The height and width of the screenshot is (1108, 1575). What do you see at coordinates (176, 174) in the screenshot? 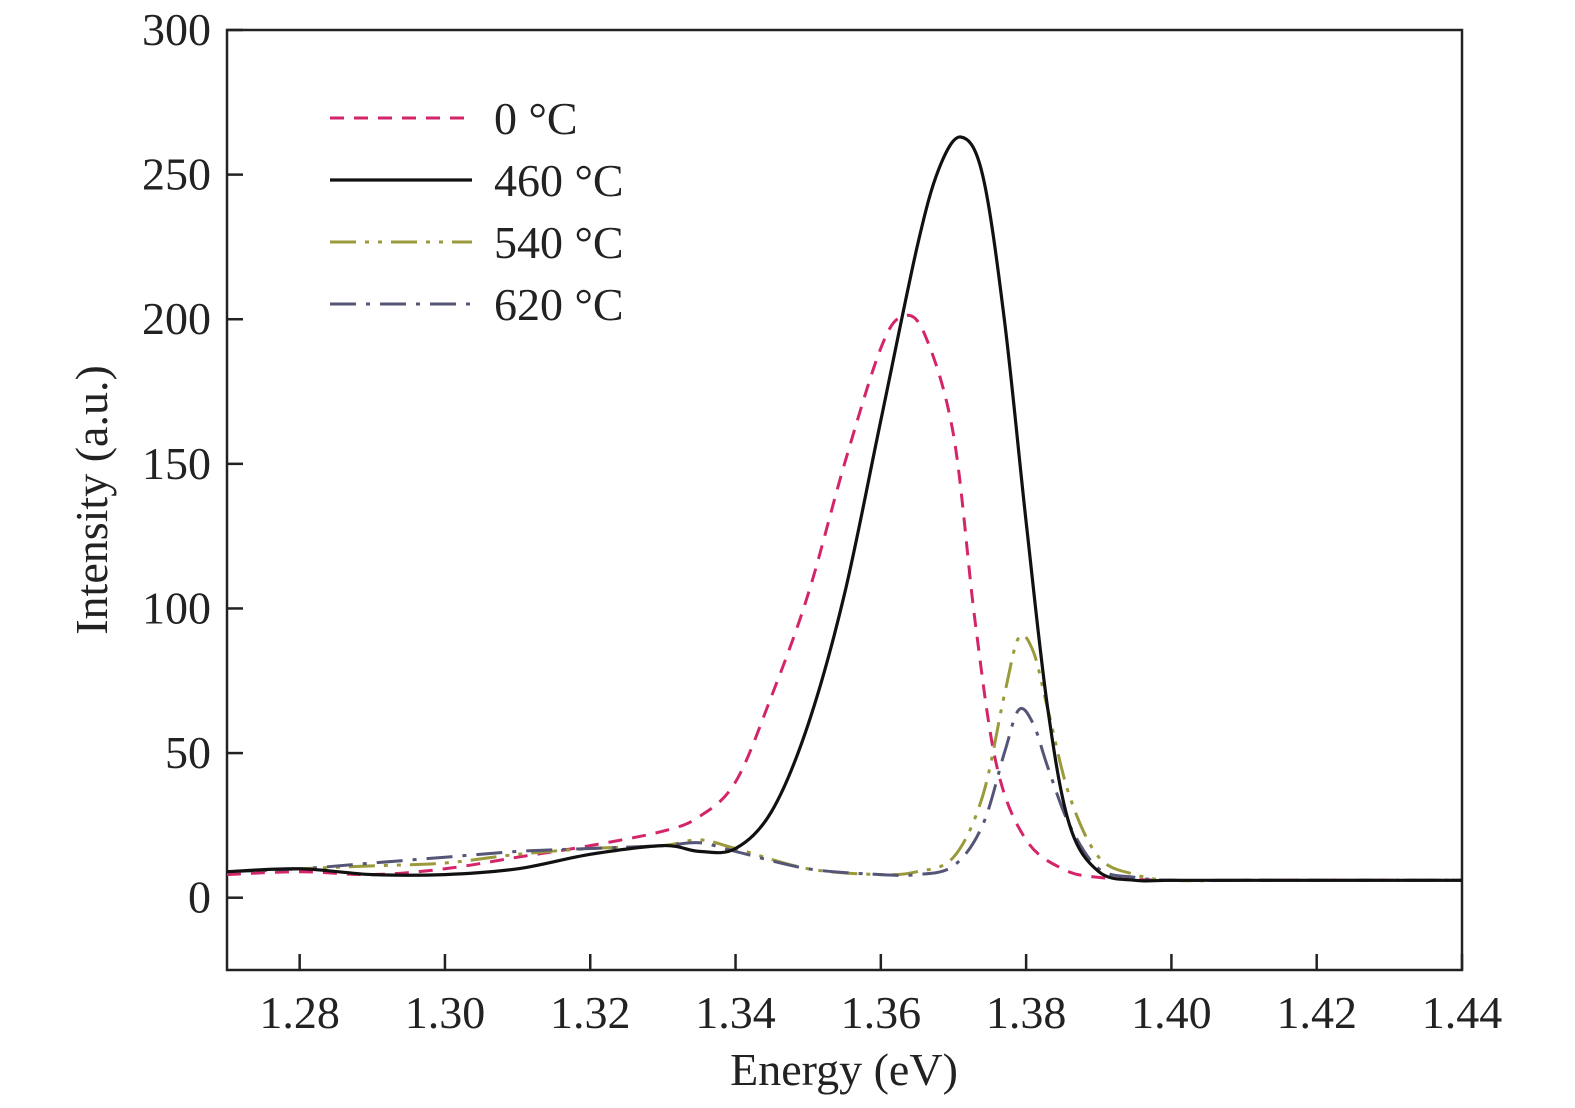
I see `y-tick-label: 250` at bounding box center [176, 174].